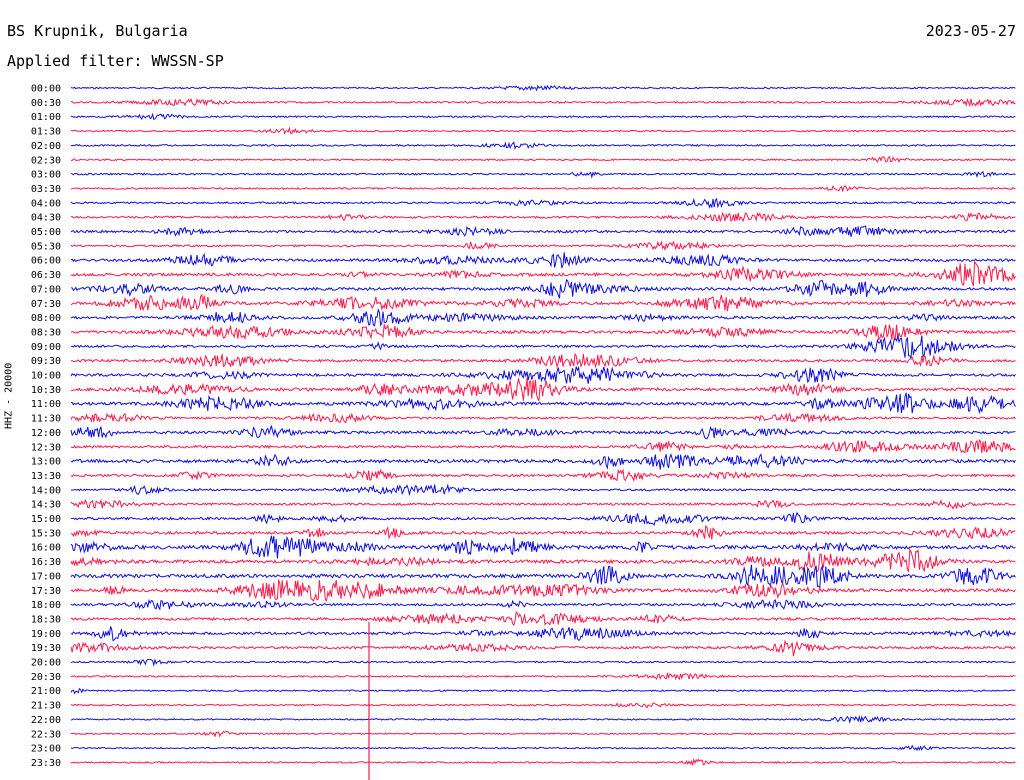  I want to click on filter-label: Applied filter: WWSSN-SP, so click(115, 61).